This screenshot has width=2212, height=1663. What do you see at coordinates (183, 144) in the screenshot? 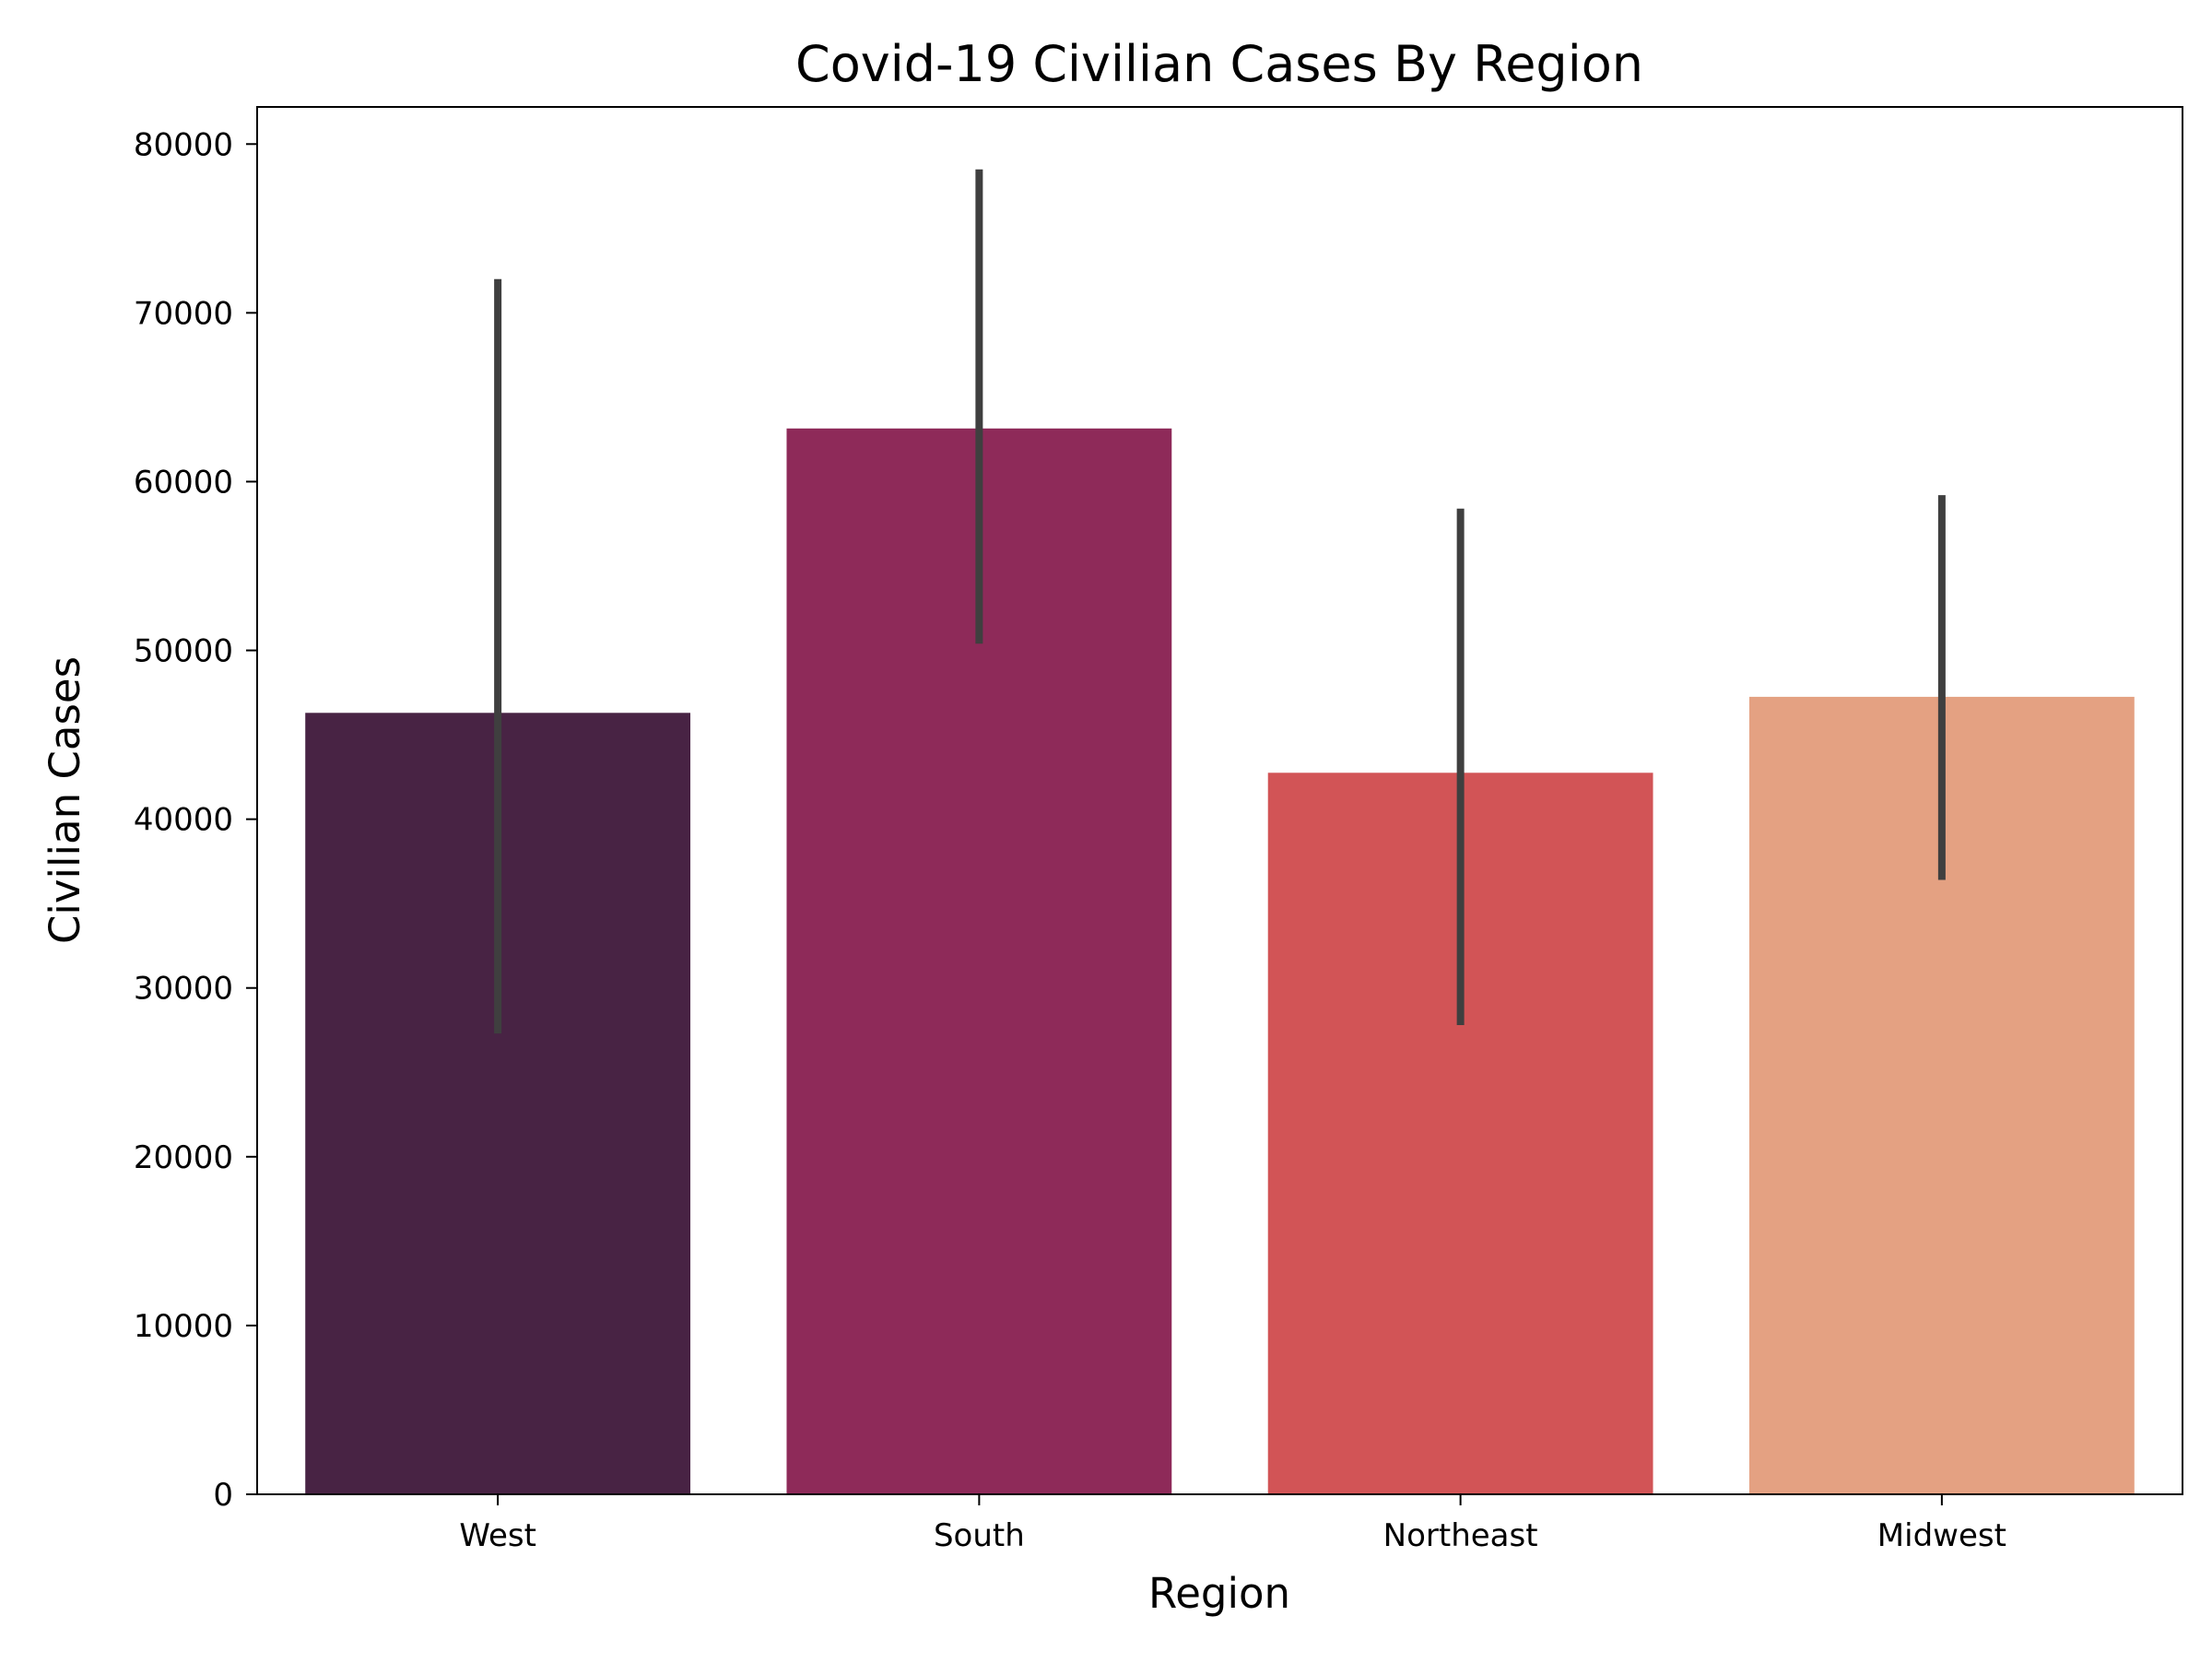
I see `y-tick-label: 80000` at bounding box center [183, 144].